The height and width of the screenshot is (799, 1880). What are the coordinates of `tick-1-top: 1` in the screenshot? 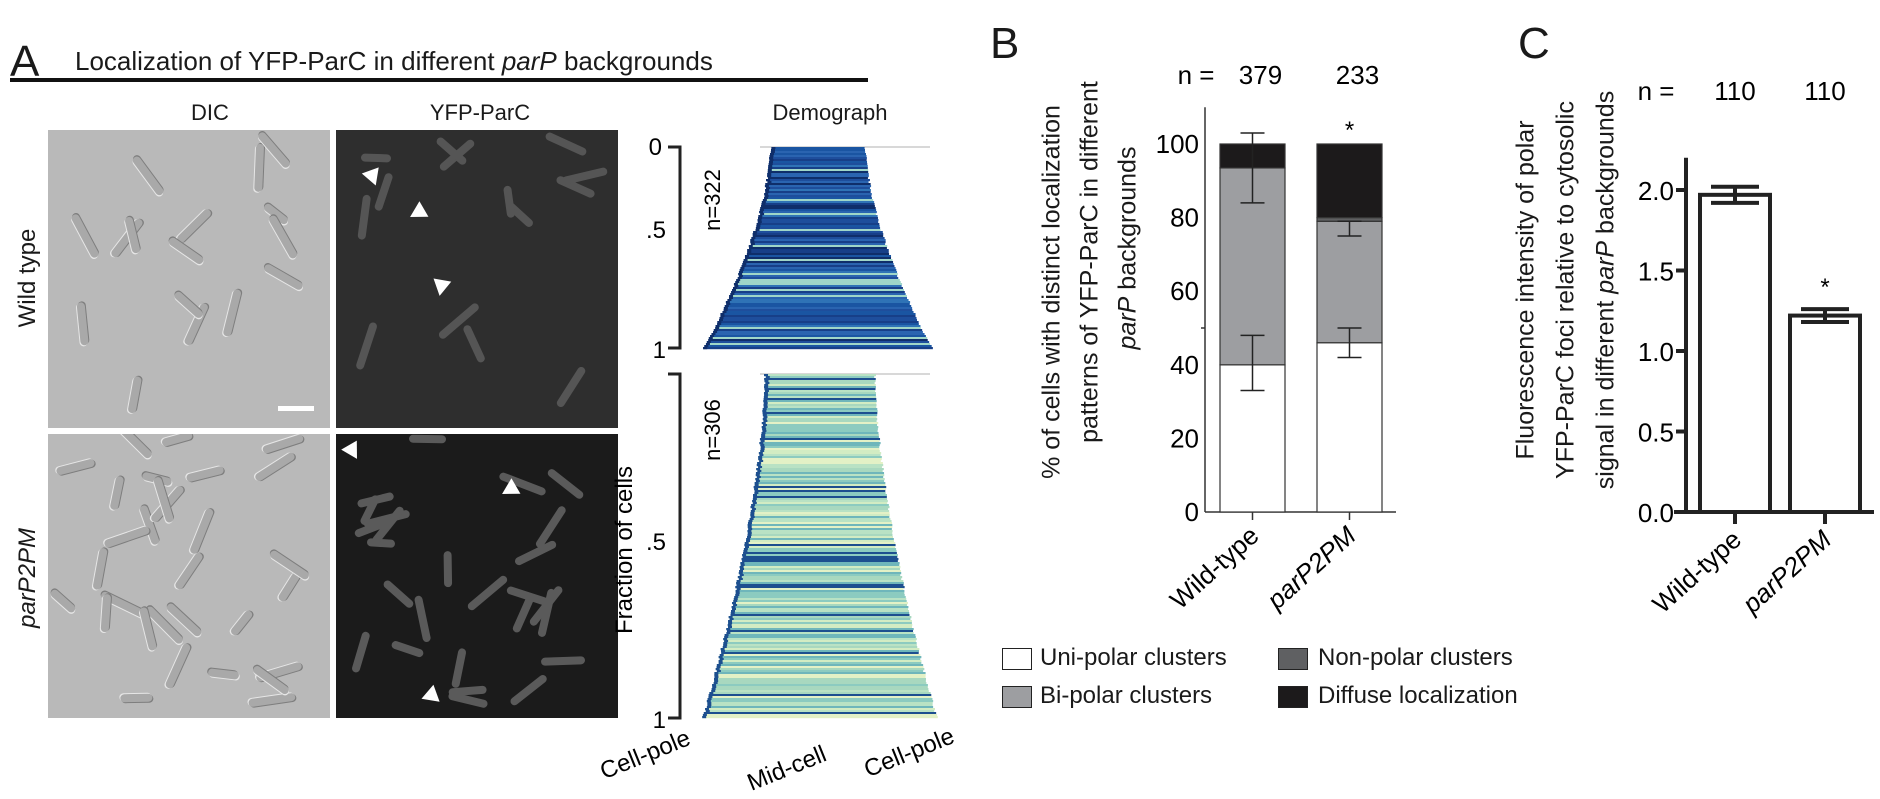 It's located at (659, 350).